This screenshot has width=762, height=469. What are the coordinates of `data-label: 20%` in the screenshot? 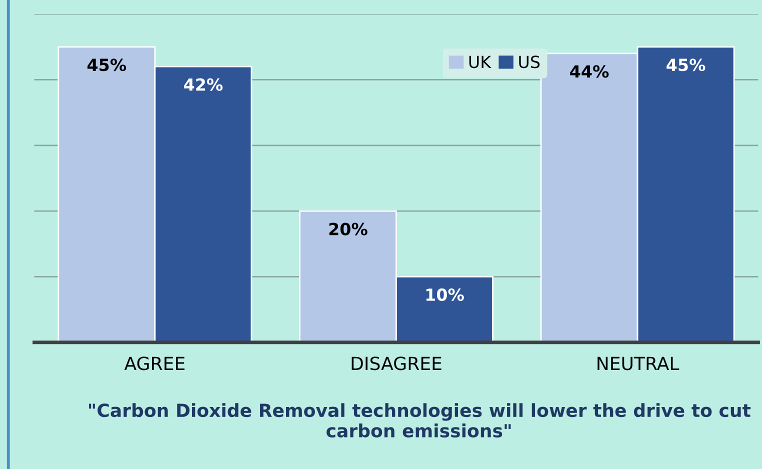 It's located at (348, 229).